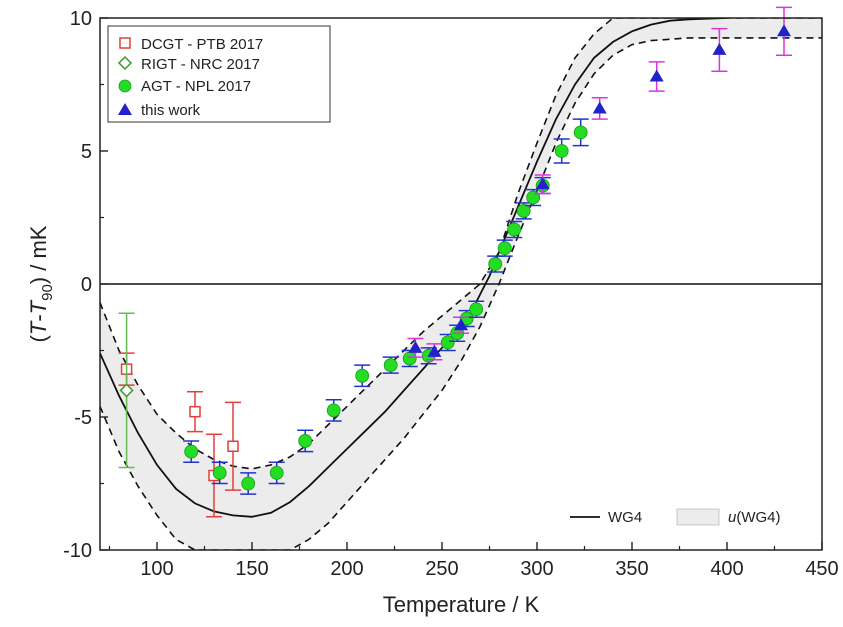  What do you see at coordinates (441, 569) in the screenshot?
I see `x-tick-label: 250` at bounding box center [441, 569].